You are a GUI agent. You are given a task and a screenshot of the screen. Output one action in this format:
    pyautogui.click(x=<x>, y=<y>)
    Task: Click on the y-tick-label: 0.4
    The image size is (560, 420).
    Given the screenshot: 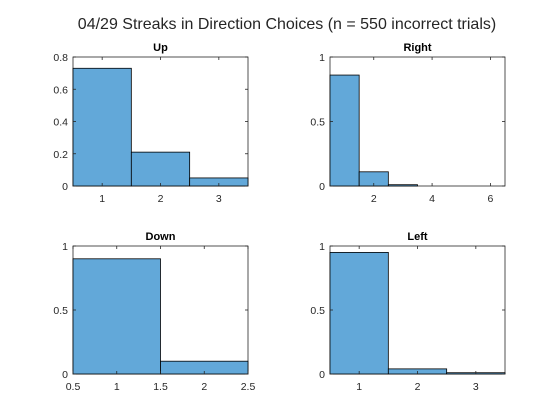 What is the action you would take?
    pyautogui.click(x=60, y=123)
    